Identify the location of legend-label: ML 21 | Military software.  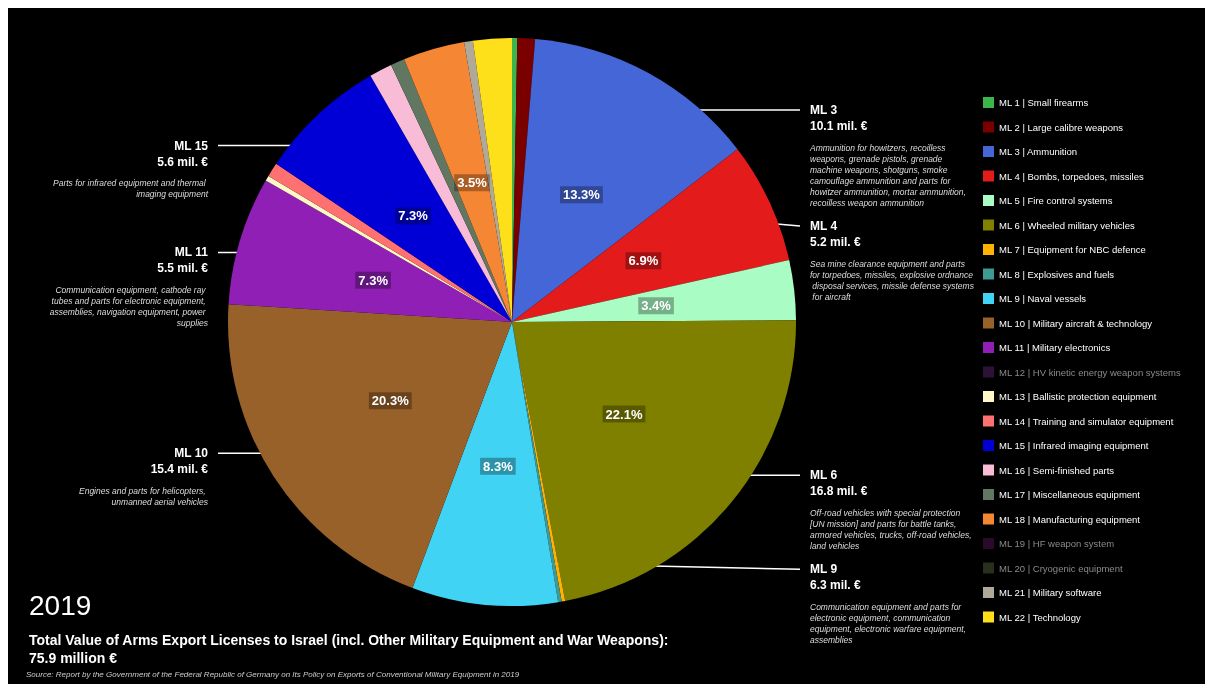
(1050, 592).